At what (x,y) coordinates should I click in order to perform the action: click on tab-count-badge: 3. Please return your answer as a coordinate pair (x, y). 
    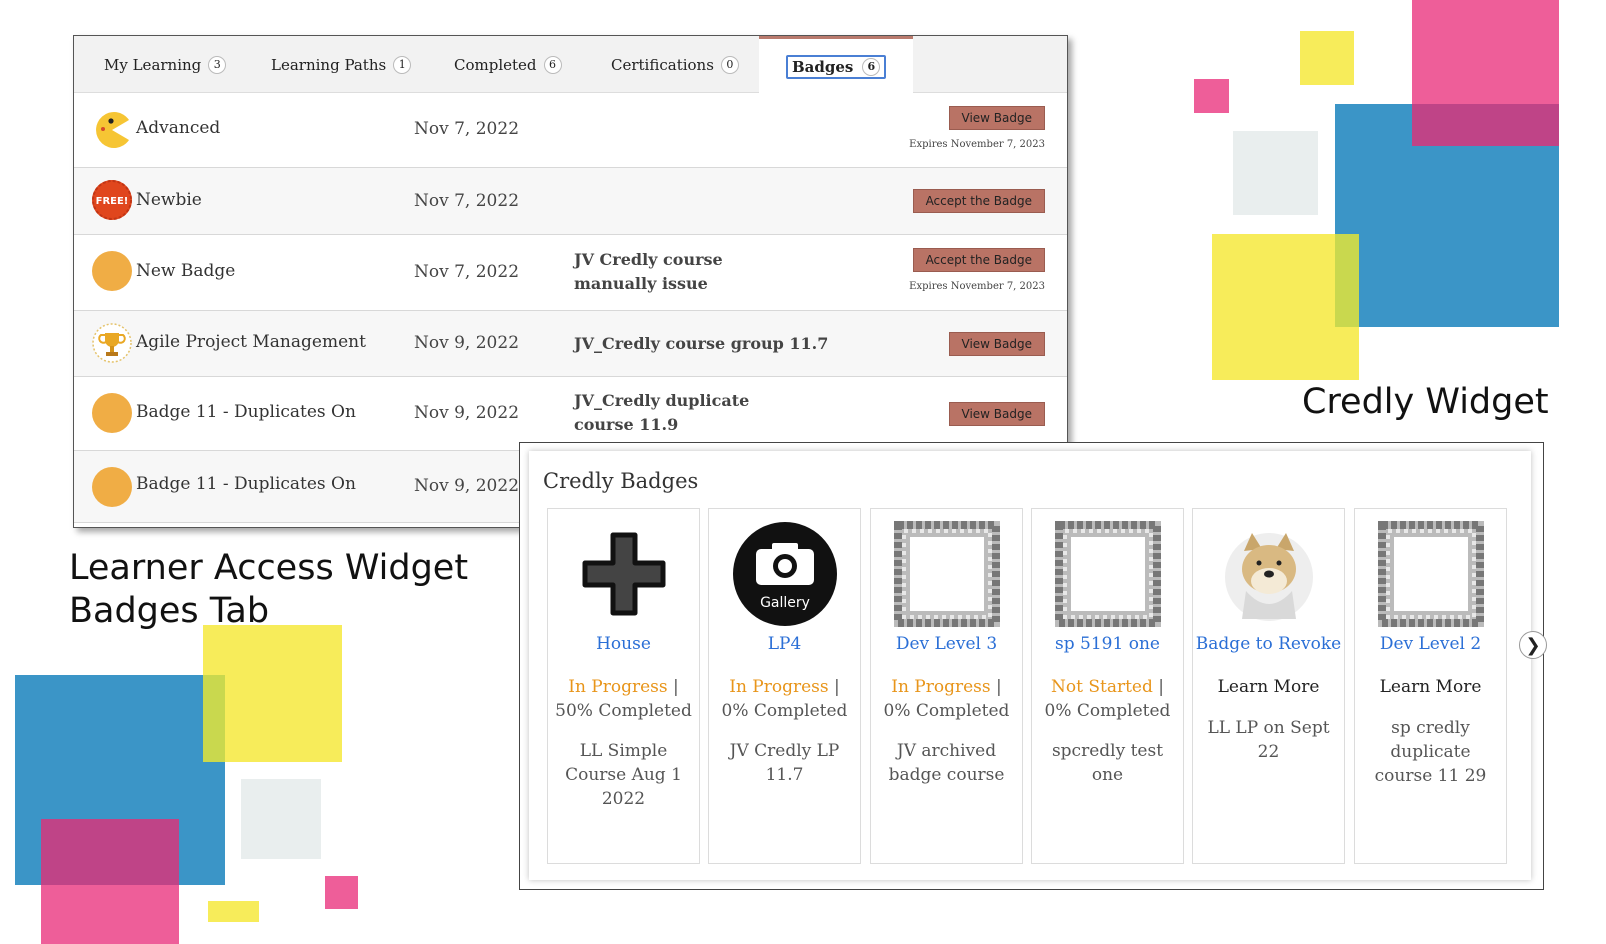
    Looking at the image, I should click on (217, 64).